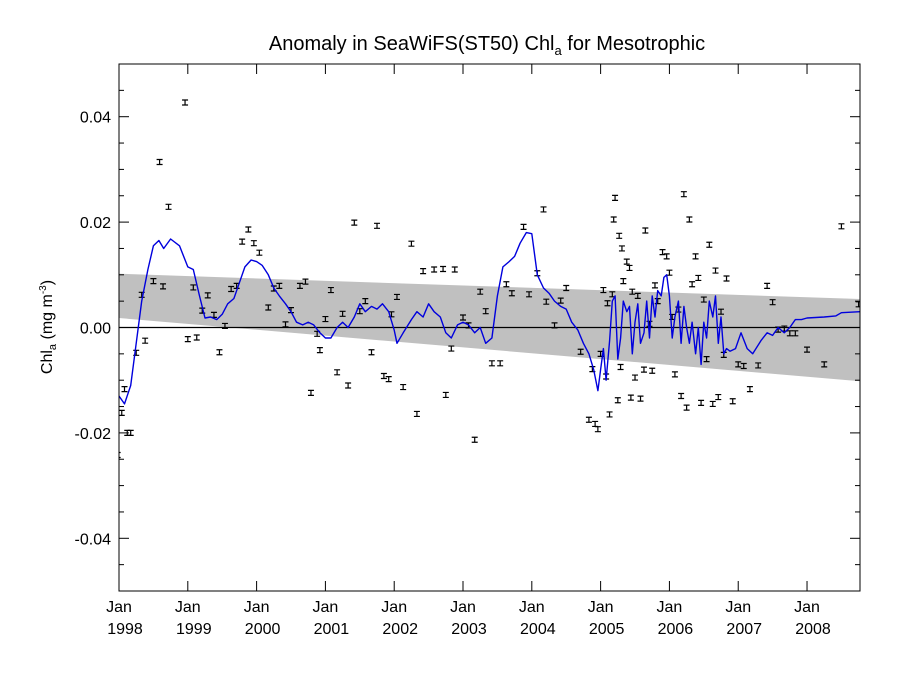 The height and width of the screenshot is (675, 900). Describe the element at coordinates (95, 329) in the screenshot. I see `y-tick-label: 0.00` at that location.